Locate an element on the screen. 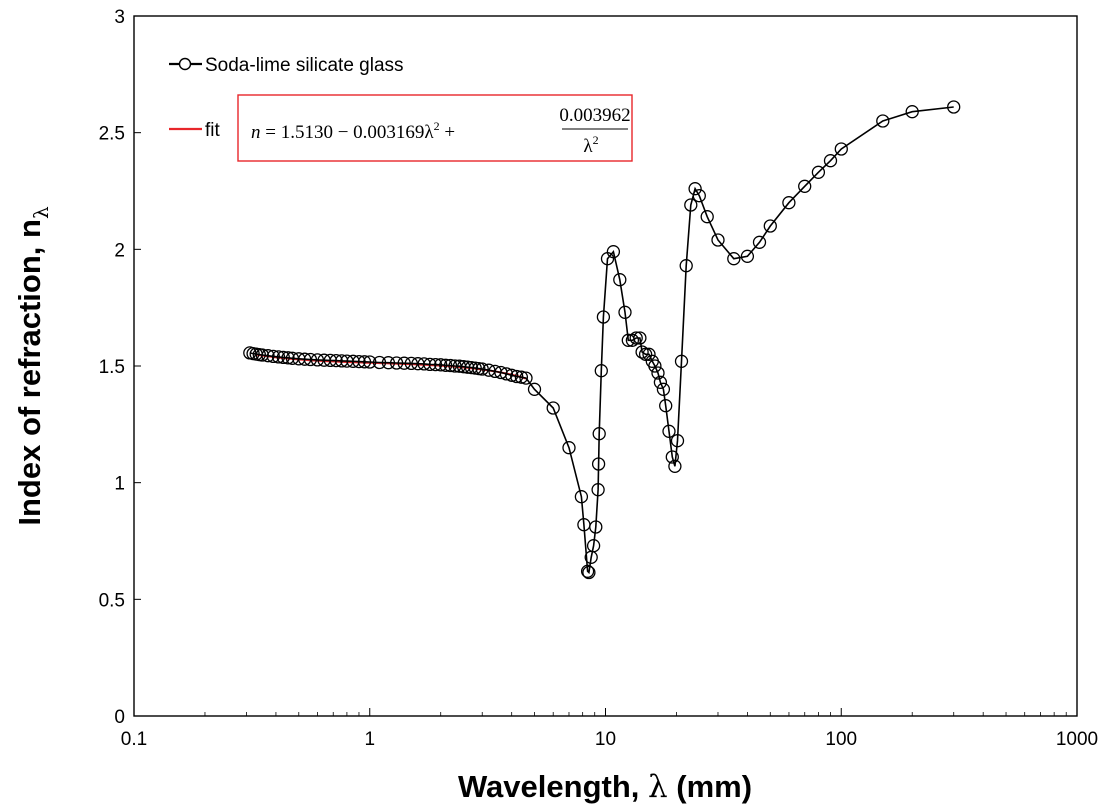  legend-fit-label: fit is located at coordinates (213, 130).